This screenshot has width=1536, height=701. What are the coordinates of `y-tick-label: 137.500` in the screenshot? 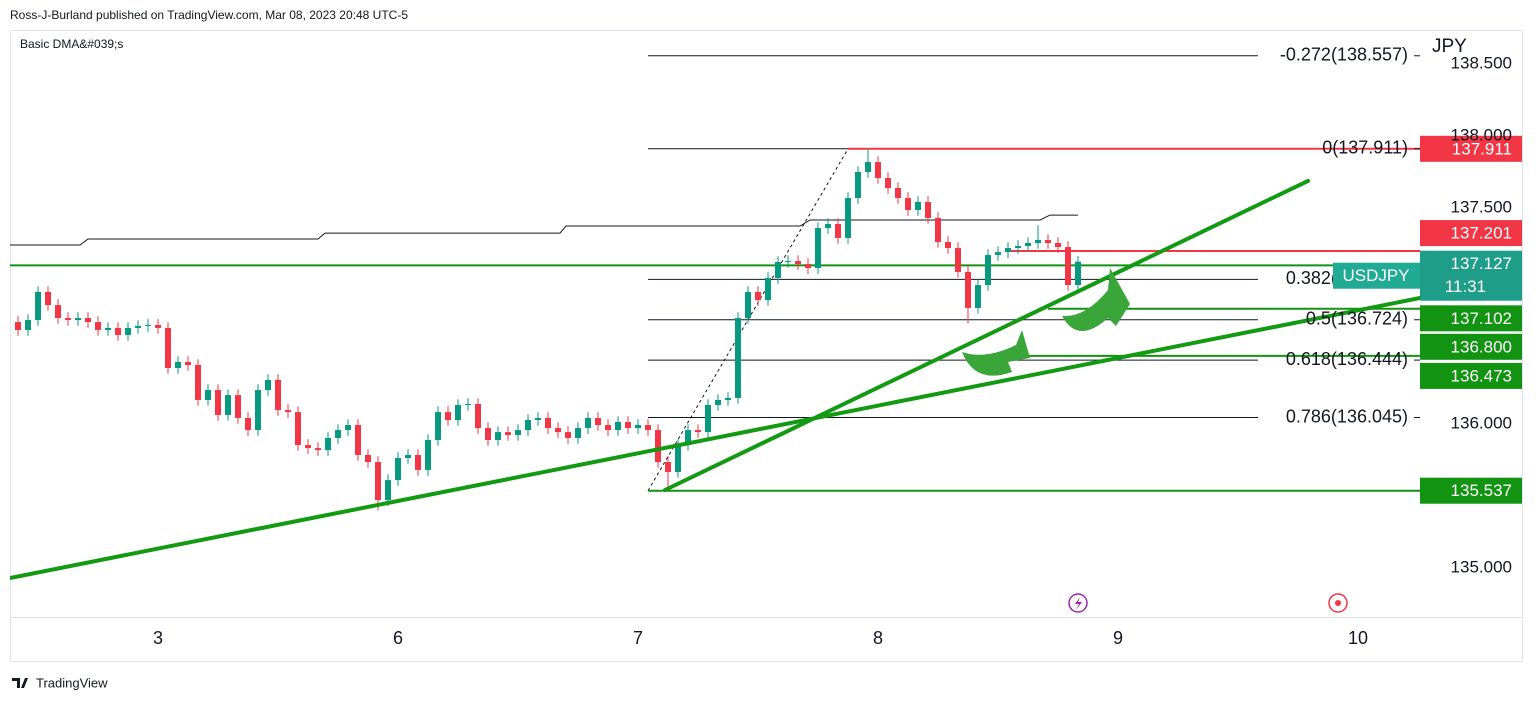 It's located at (1481, 206).